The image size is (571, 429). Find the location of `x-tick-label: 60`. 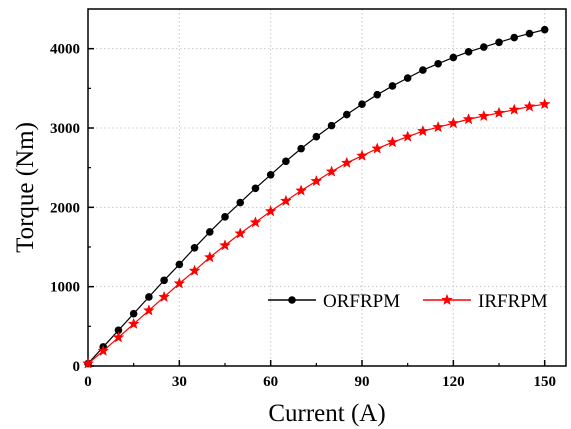

x-tick-label: 60 is located at coordinates (270, 382).